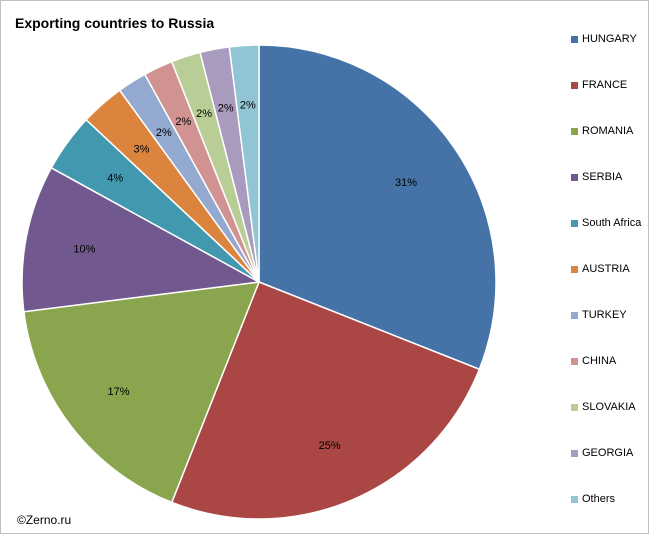  What do you see at coordinates (204, 114) in the screenshot?
I see `data-label-slovakia: 2%` at bounding box center [204, 114].